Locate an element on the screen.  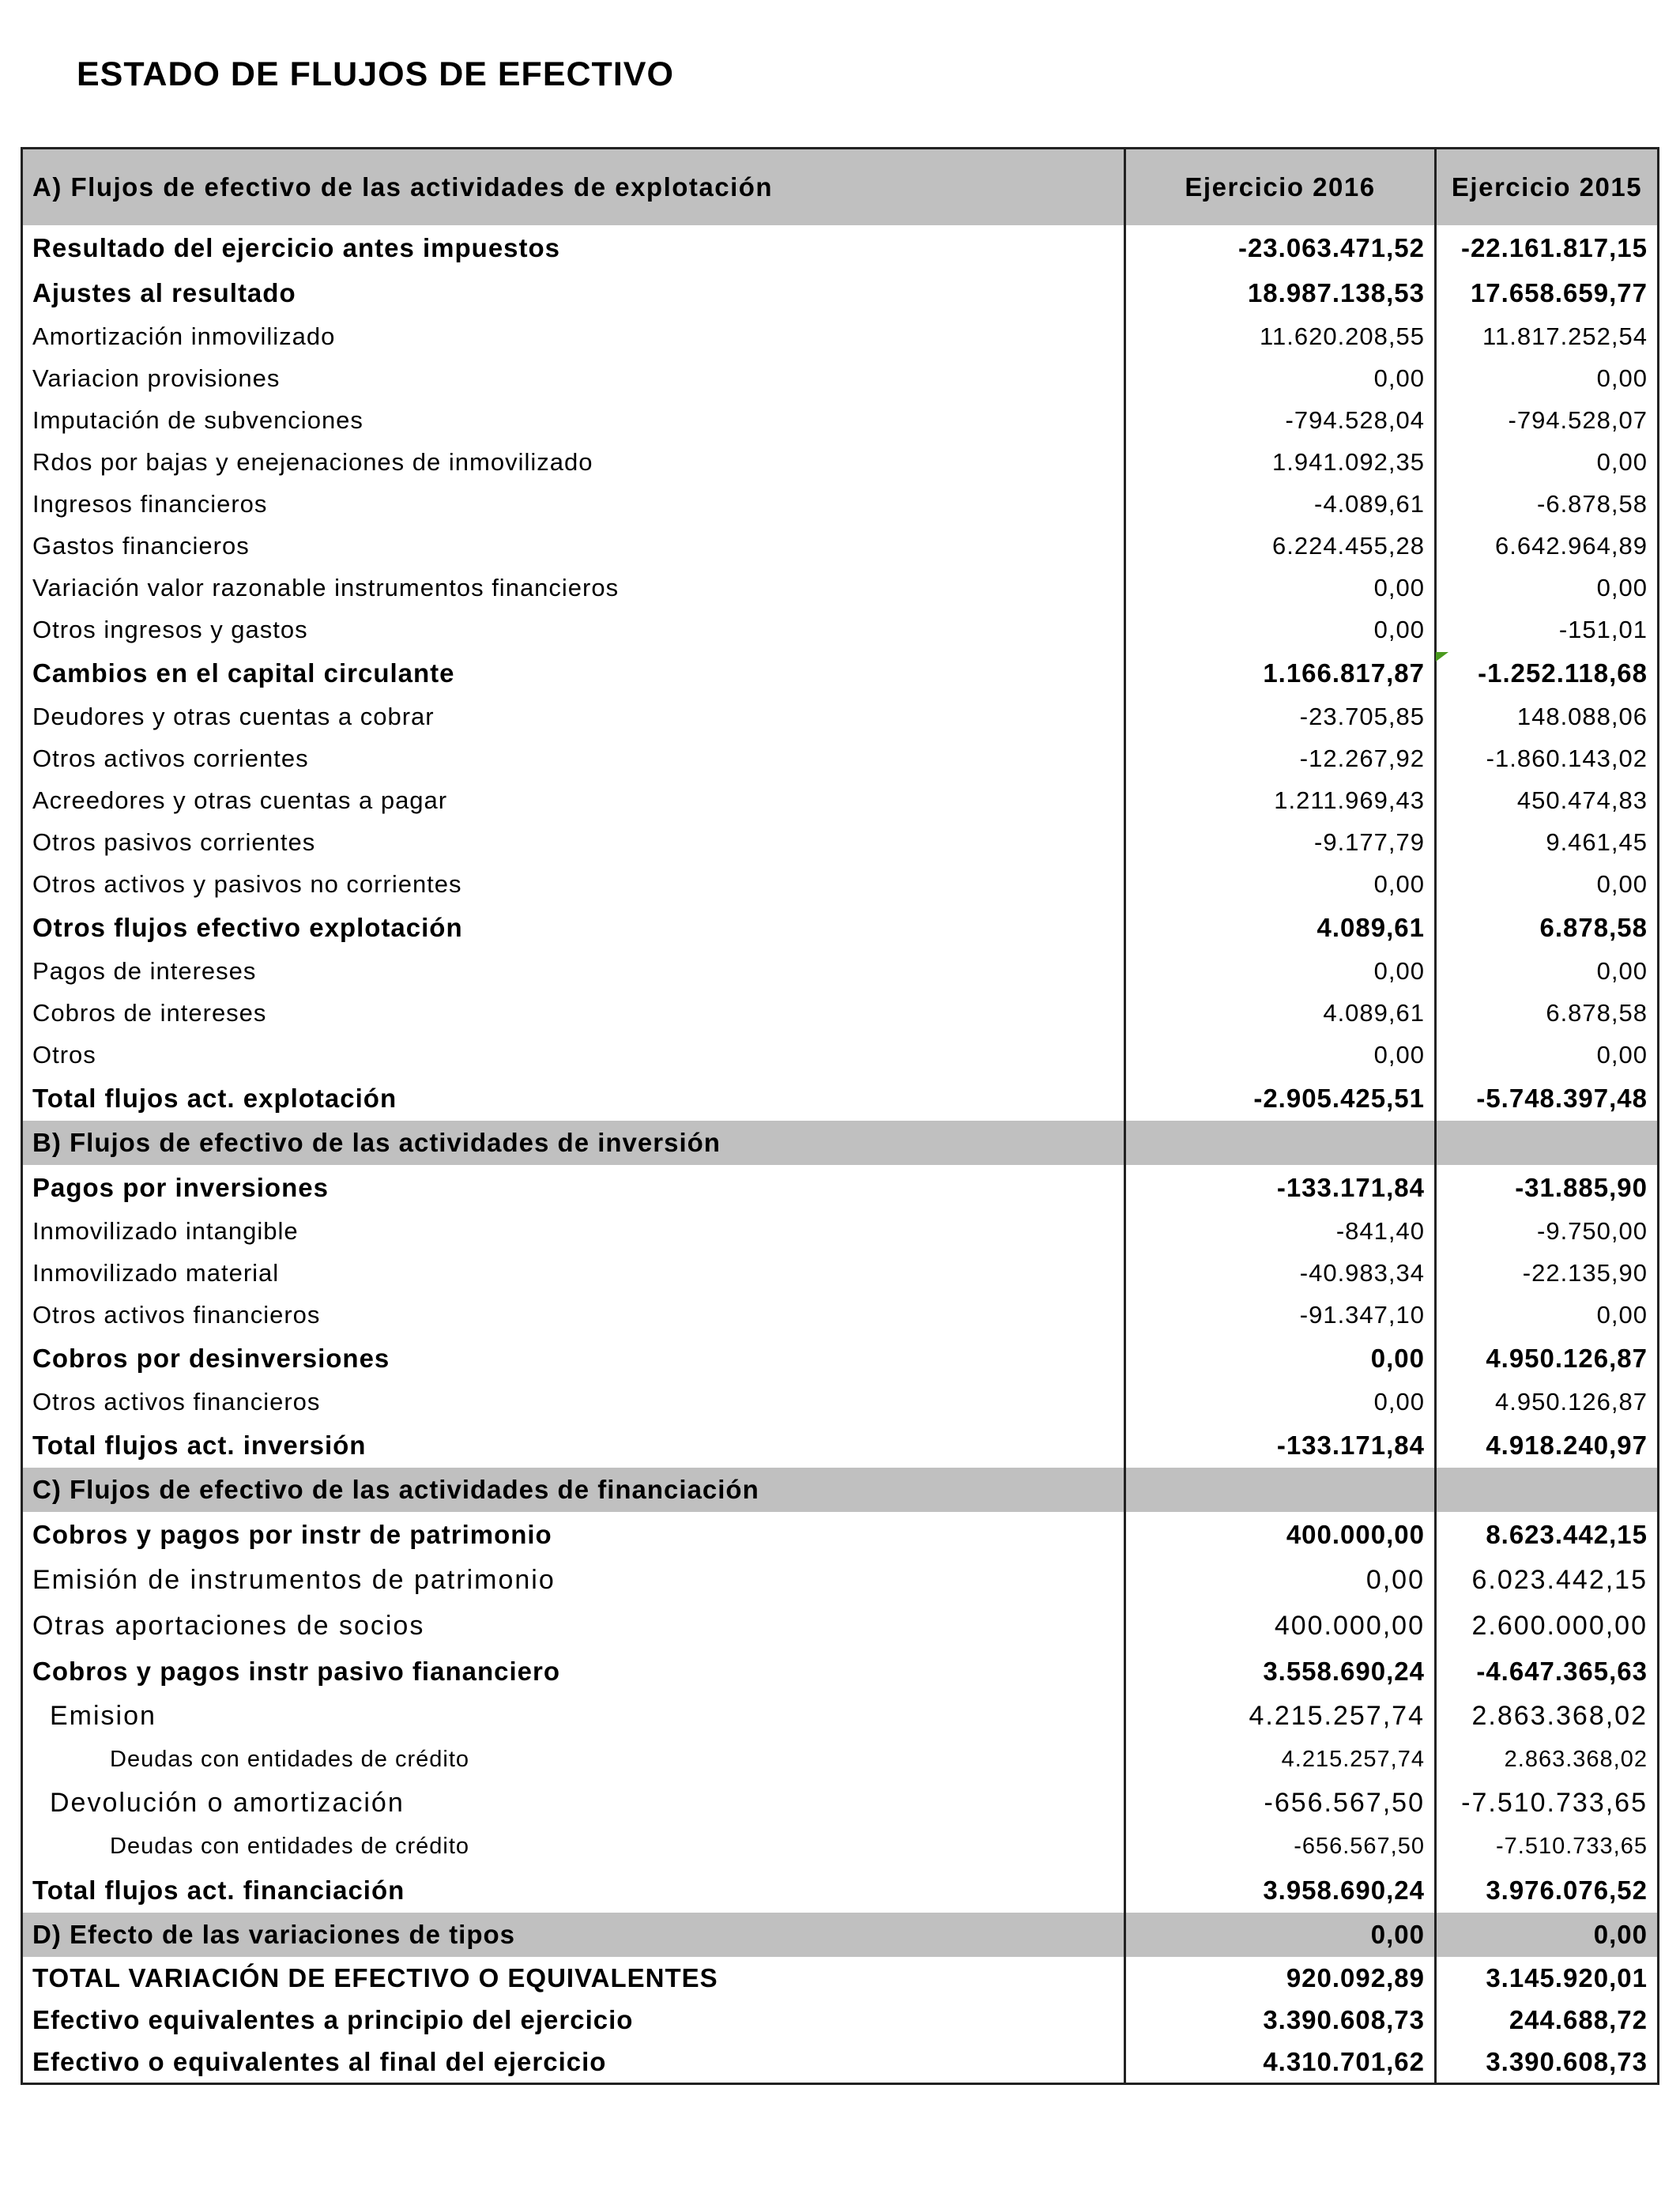
row-label: Otros activos y pasivos no corrientes is located at coordinates (573, 884).